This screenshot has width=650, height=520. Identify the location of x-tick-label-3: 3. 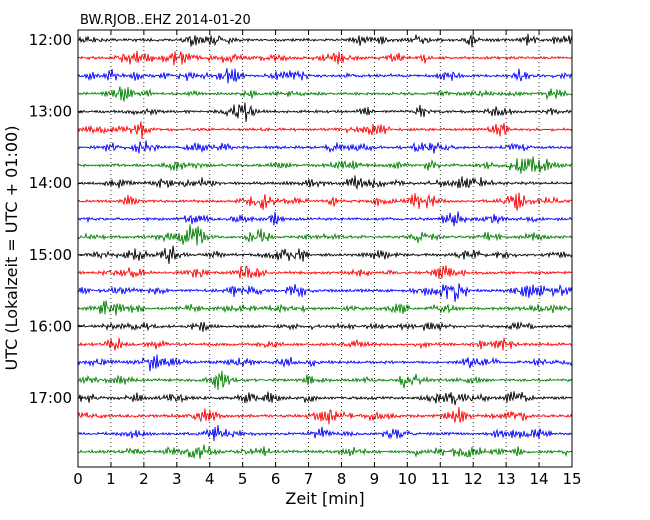
(177, 479).